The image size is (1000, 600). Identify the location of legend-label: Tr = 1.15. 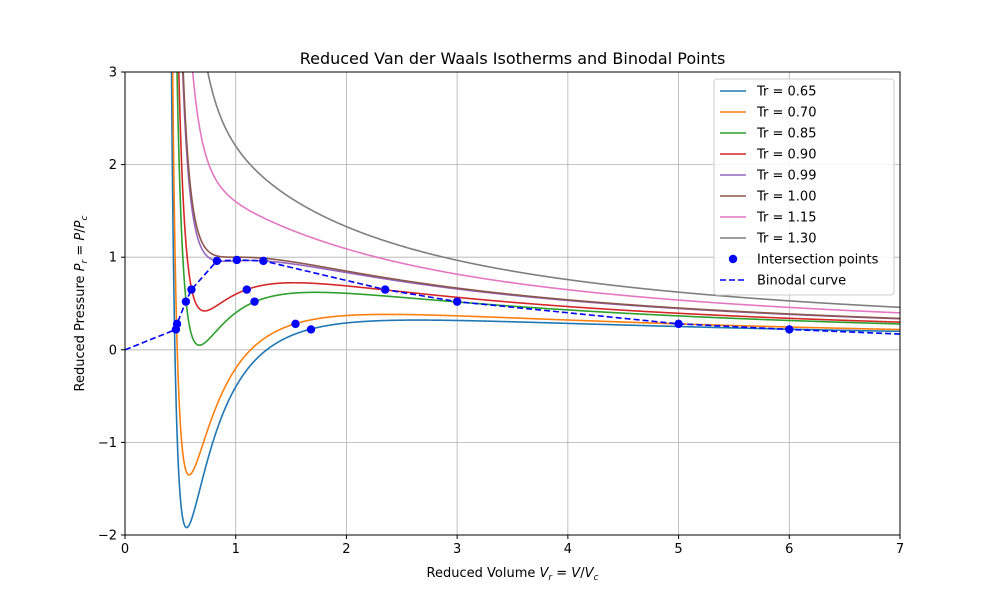
(786, 218).